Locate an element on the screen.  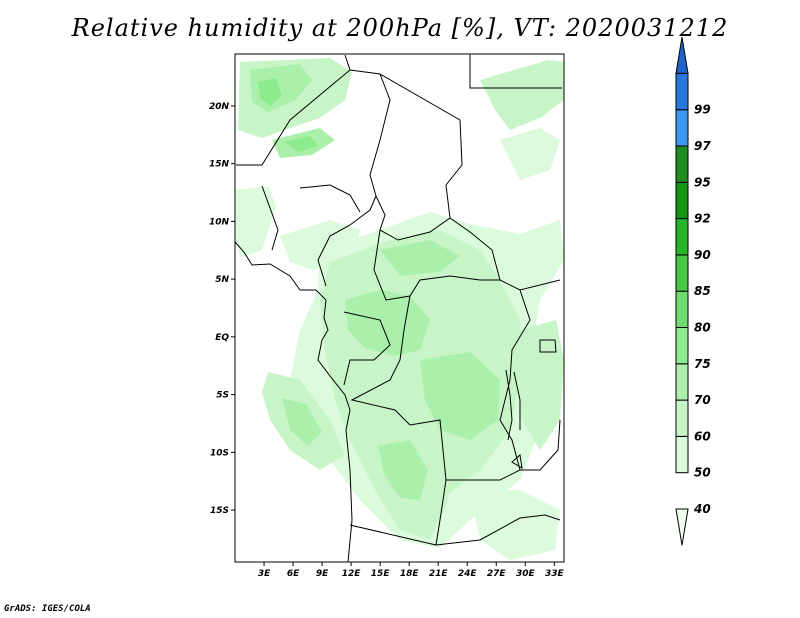
colorbar-label: 97 is located at coordinates (702, 146).